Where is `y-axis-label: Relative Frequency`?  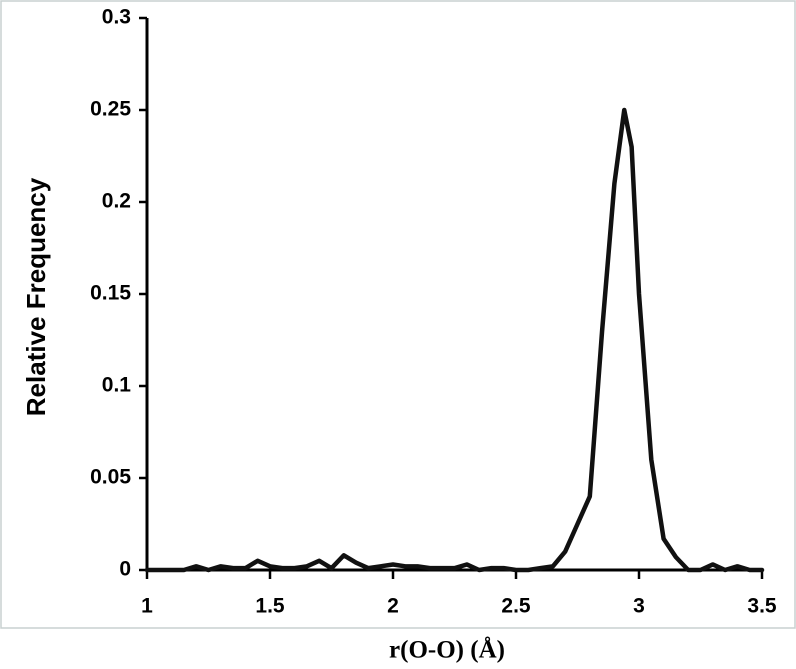 y-axis-label: Relative Frequency is located at coordinates (36, 296).